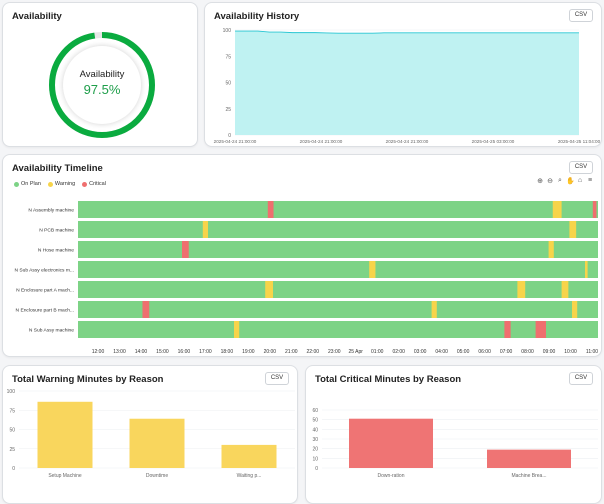 The height and width of the screenshot is (504, 604). I want to click on magnify-icon: ⌕, so click(560, 180).